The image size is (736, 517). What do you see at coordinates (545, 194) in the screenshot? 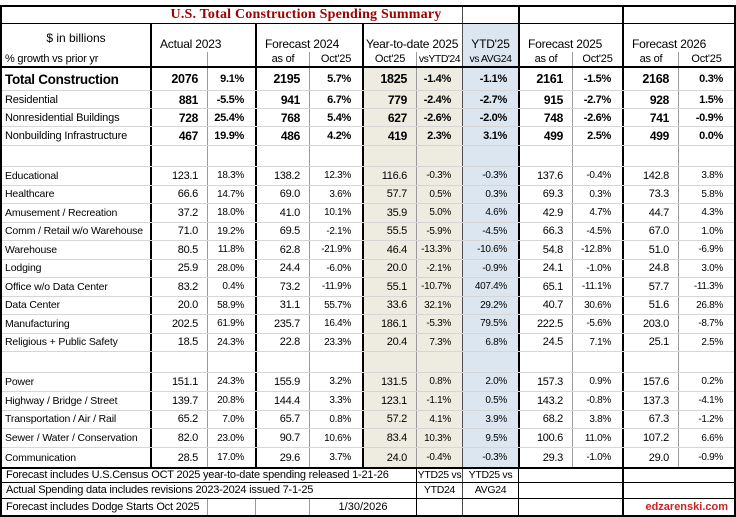
I see `cell: 69.3` at bounding box center [545, 194].